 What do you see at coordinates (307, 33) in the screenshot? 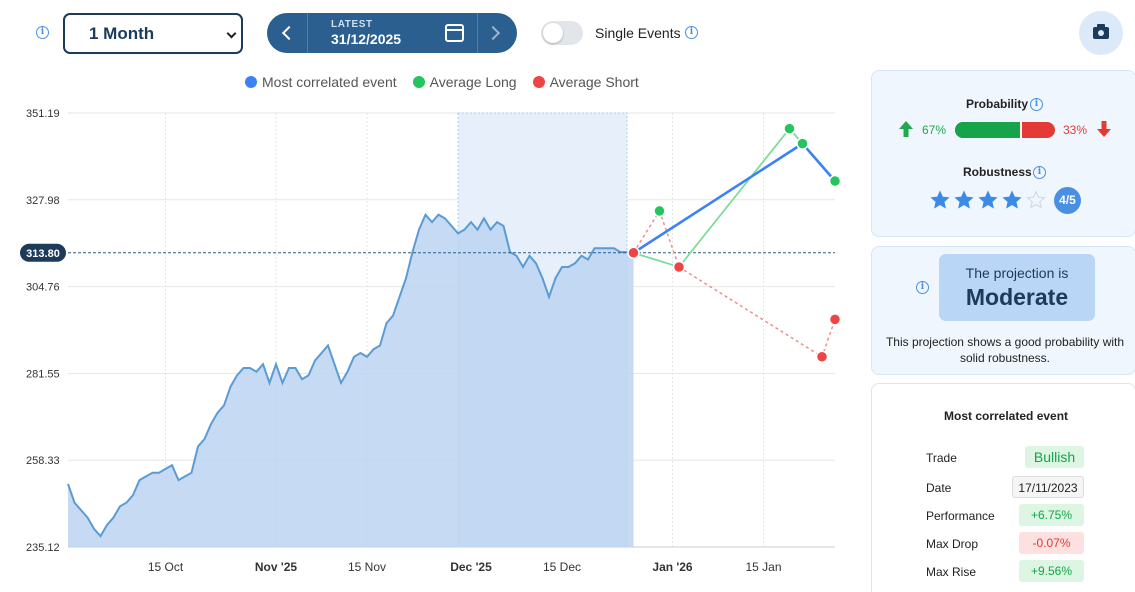
I see `divider` at bounding box center [307, 33].